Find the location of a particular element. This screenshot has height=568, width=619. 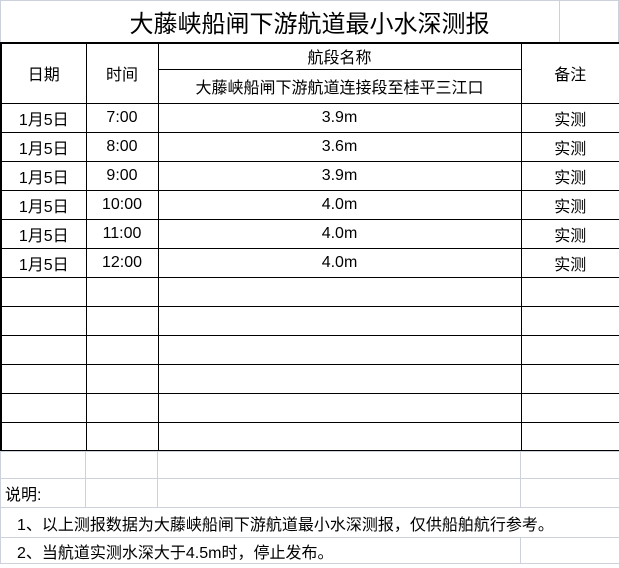

title-gridline is located at coordinates (559, 21).